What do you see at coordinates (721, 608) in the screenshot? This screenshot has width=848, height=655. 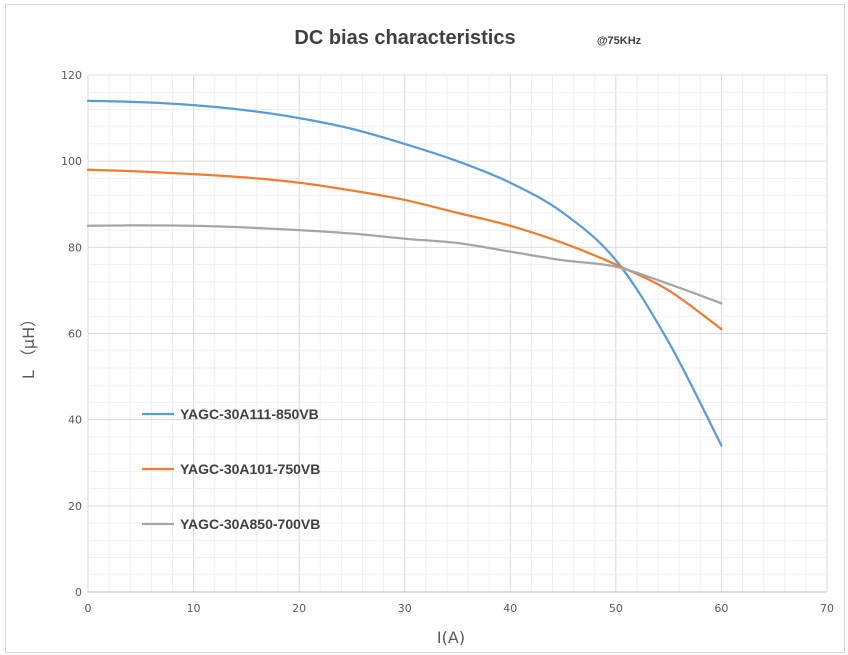 I see `x-tick-label: 60` at bounding box center [721, 608].